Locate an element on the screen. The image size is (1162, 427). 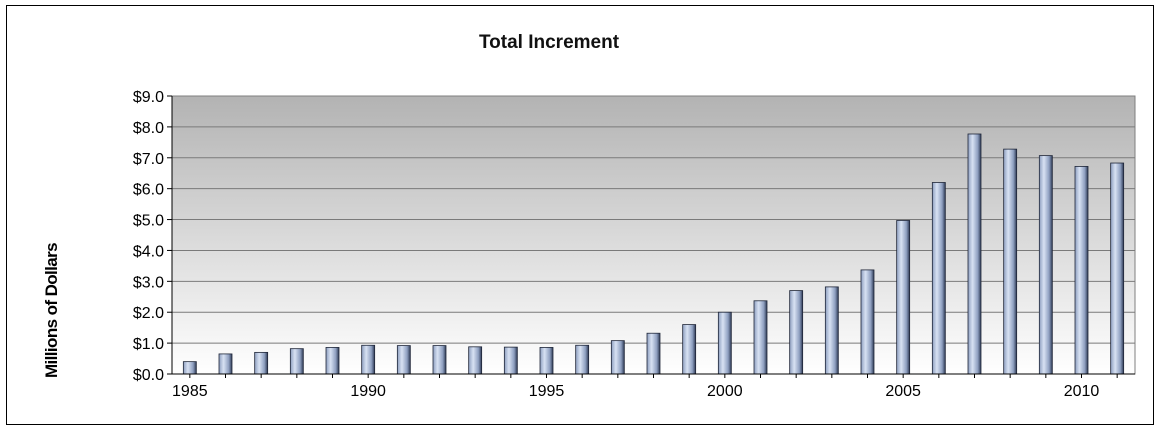
bar-2009 is located at coordinates (1045, 265).